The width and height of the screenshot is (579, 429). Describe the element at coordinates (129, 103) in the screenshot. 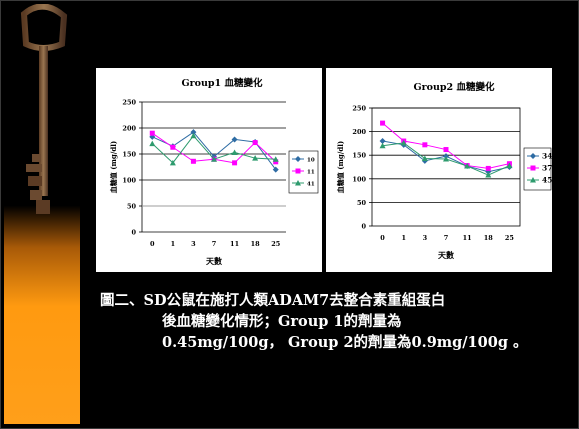

I see `chart1-y-tick-label: 250` at that location.